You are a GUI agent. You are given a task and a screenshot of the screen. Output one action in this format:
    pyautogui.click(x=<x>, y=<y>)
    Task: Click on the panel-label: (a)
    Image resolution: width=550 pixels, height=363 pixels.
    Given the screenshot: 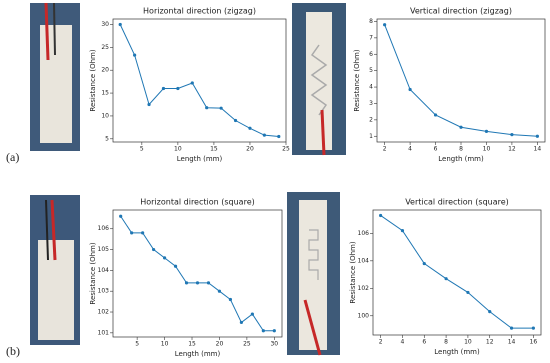 What is the action you would take?
    pyautogui.click(x=12, y=157)
    